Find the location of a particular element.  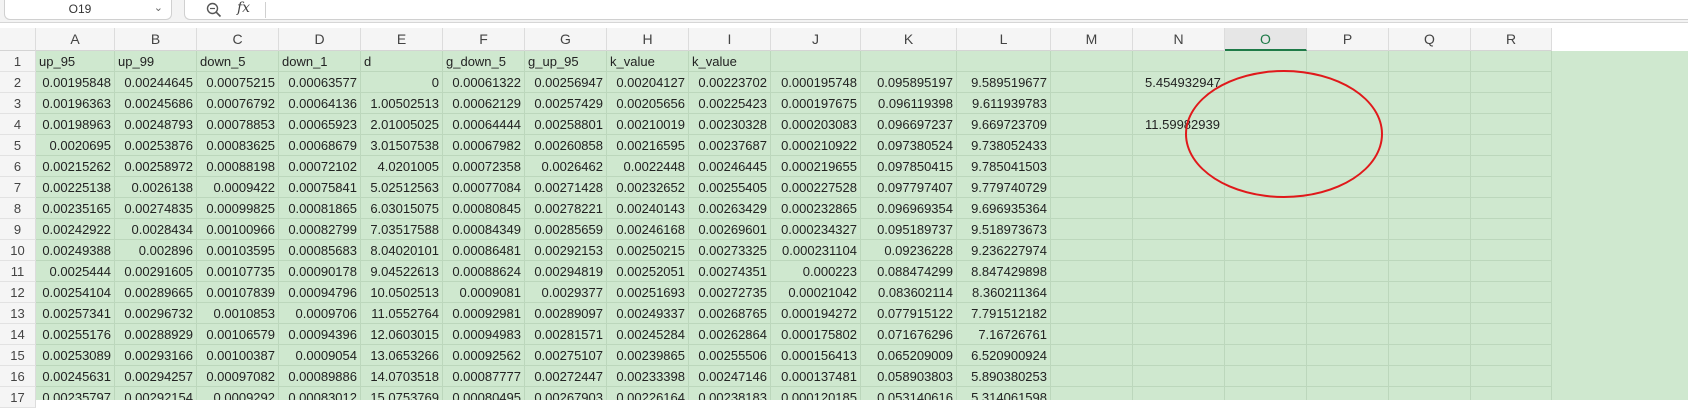

cell-N16 is located at coordinates (1179, 376).